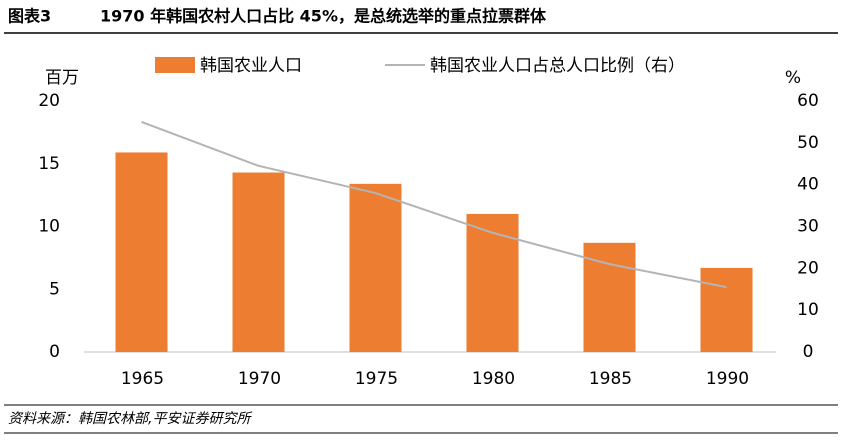 The height and width of the screenshot is (447, 851). Describe the element at coordinates (259, 379) in the screenshot. I see `x-tick-label: 1970` at that location.